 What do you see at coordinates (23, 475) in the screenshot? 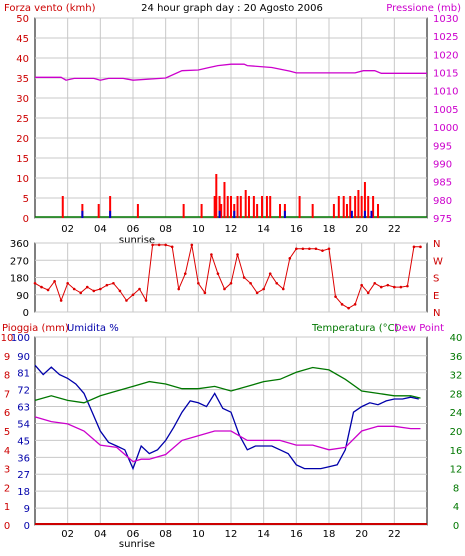
I see `humidity-ytick-label: 27` at bounding box center [23, 475].